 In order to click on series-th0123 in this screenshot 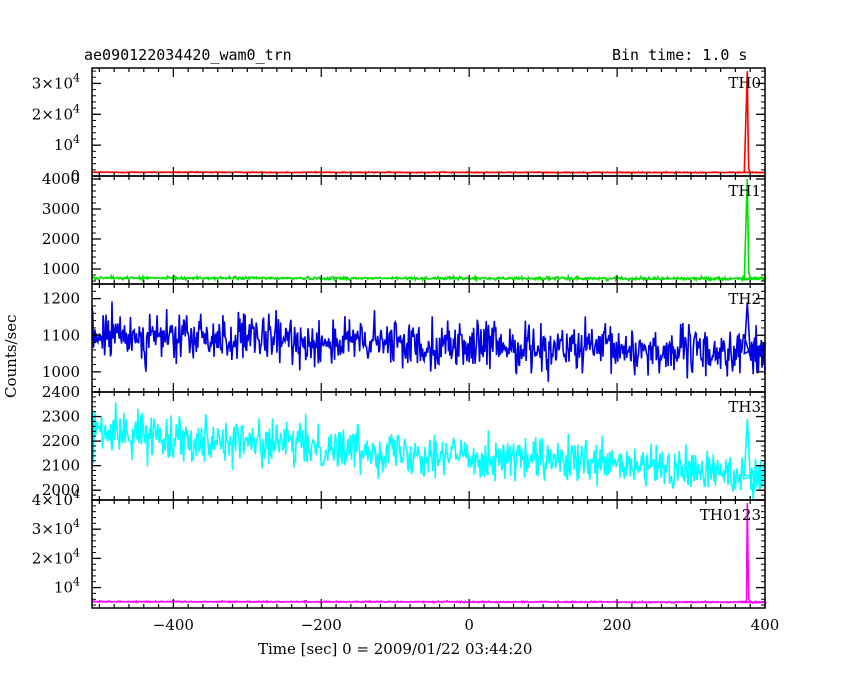, I will do `click(429, 553)`.